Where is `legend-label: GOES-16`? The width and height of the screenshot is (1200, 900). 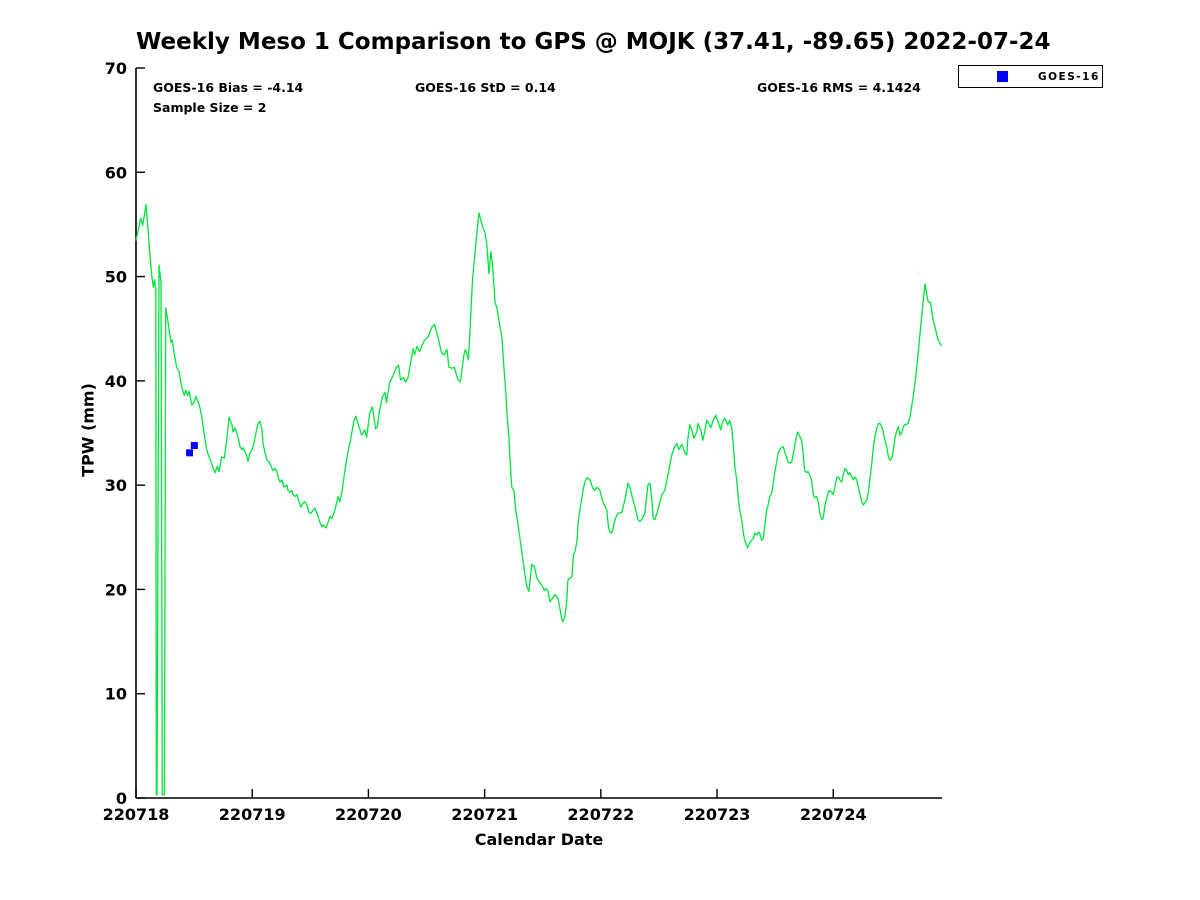
legend-label: GOES-16 is located at coordinates (1069, 76).